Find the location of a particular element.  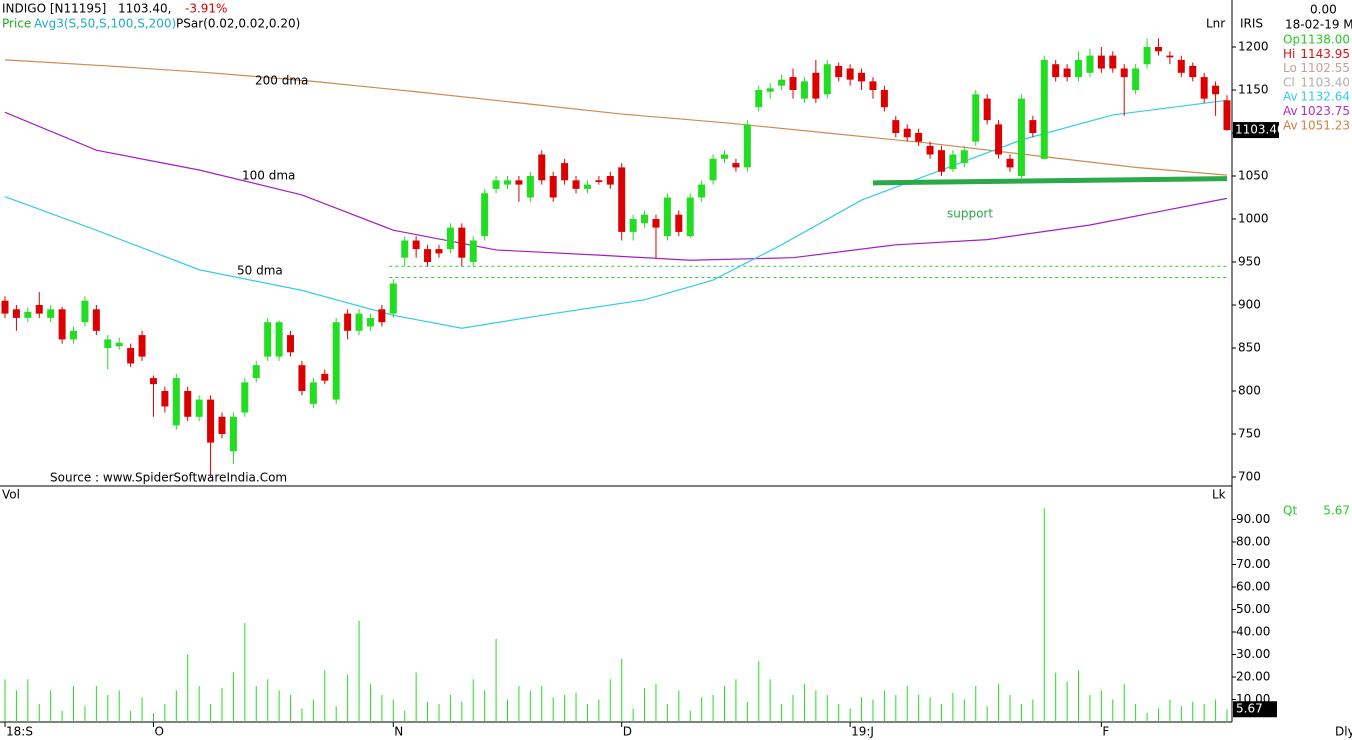

x-tick-label: N is located at coordinates (398, 732).